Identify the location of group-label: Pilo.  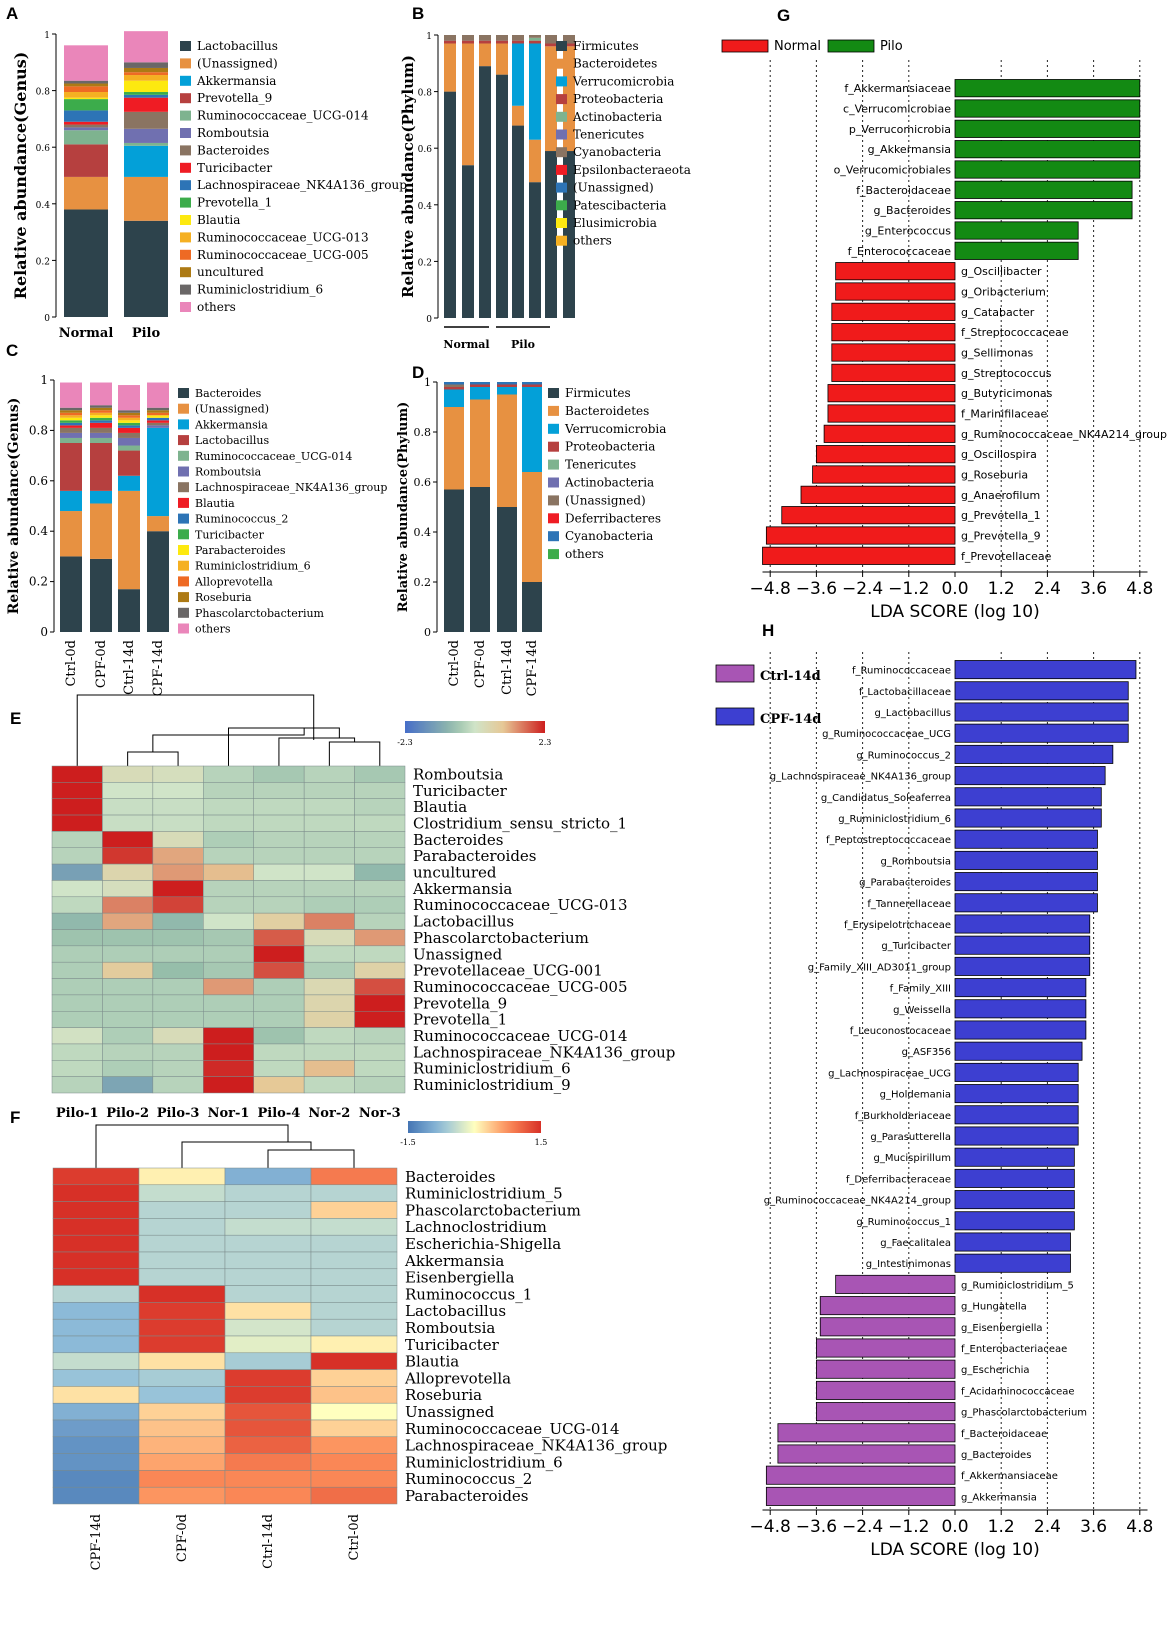
(523, 344).